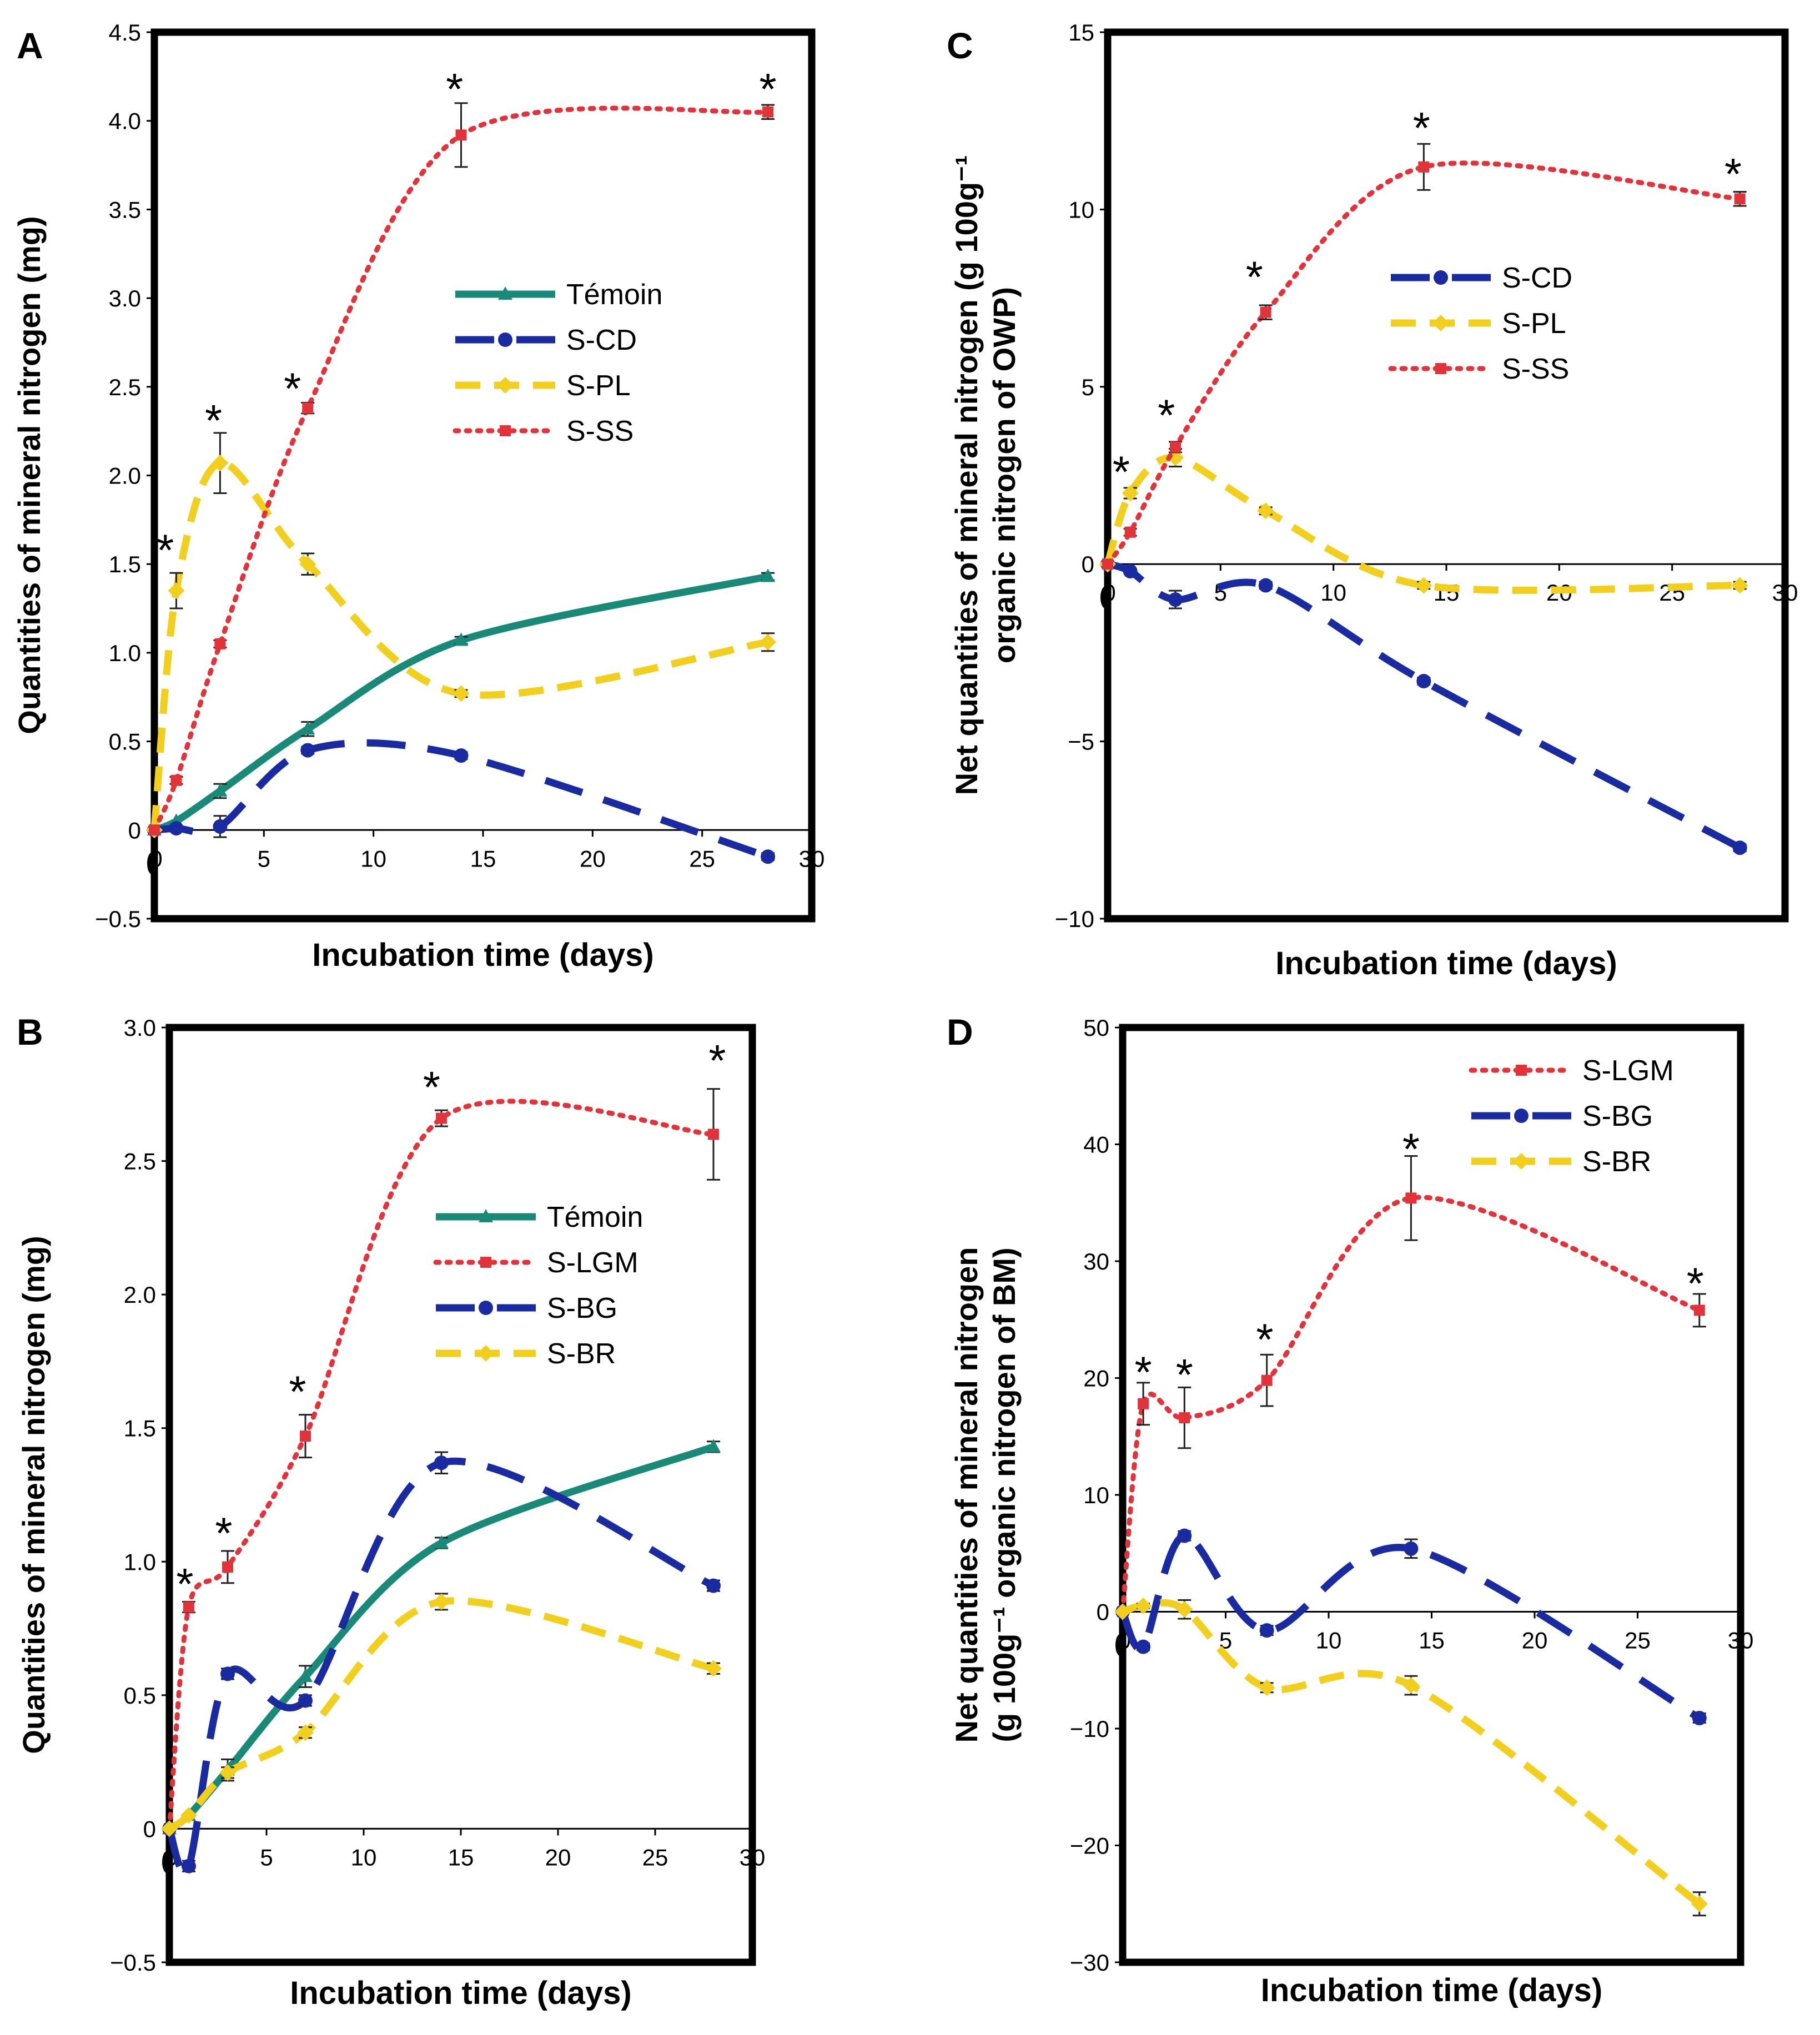 This screenshot has height=2035, width=1820. What do you see at coordinates (125, 210) in the screenshot?
I see `y-tick-label: 3.5` at bounding box center [125, 210].